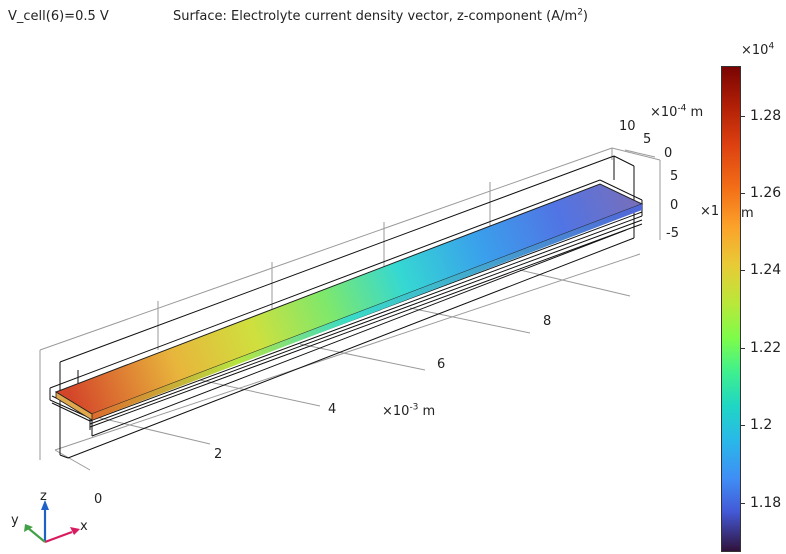 The width and height of the screenshot is (786, 554). What do you see at coordinates (74, 406) in the screenshot?
I see `surface-front-edge` at bounding box center [74, 406].